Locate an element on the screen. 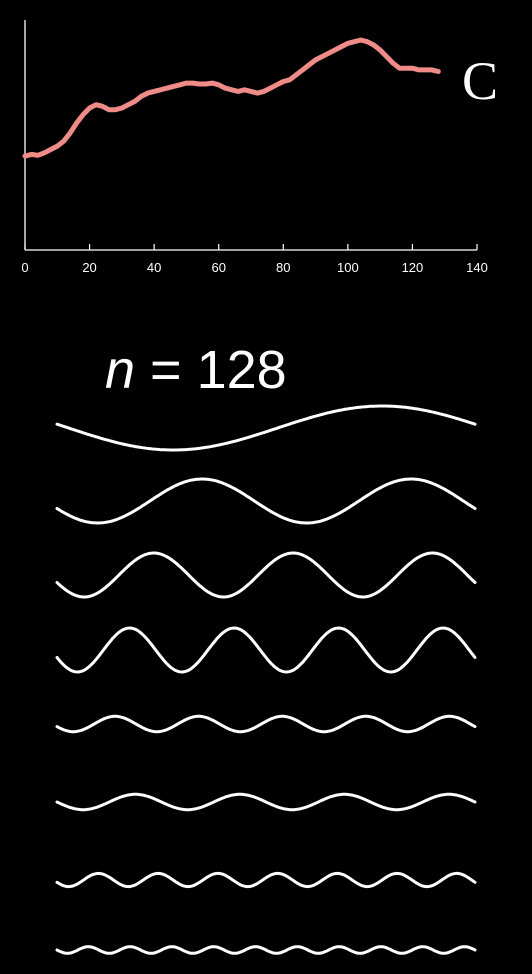  waves-title-rest: = 128 is located at coordinates (211, 370).